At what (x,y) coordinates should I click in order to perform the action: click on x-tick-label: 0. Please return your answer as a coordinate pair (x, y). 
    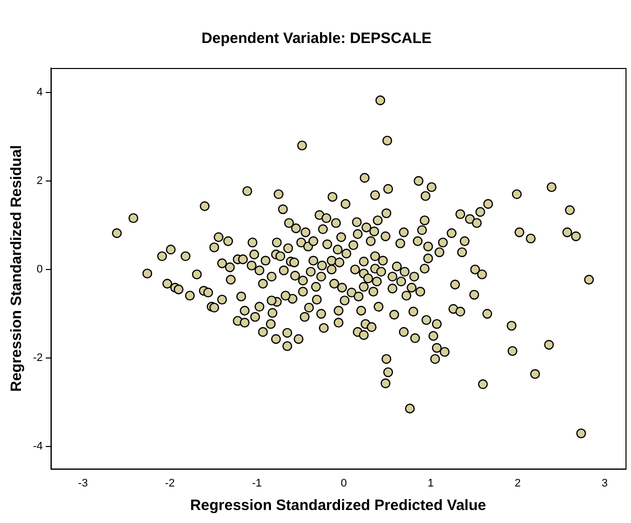
    Looking at the image, I should click on (343, 483).